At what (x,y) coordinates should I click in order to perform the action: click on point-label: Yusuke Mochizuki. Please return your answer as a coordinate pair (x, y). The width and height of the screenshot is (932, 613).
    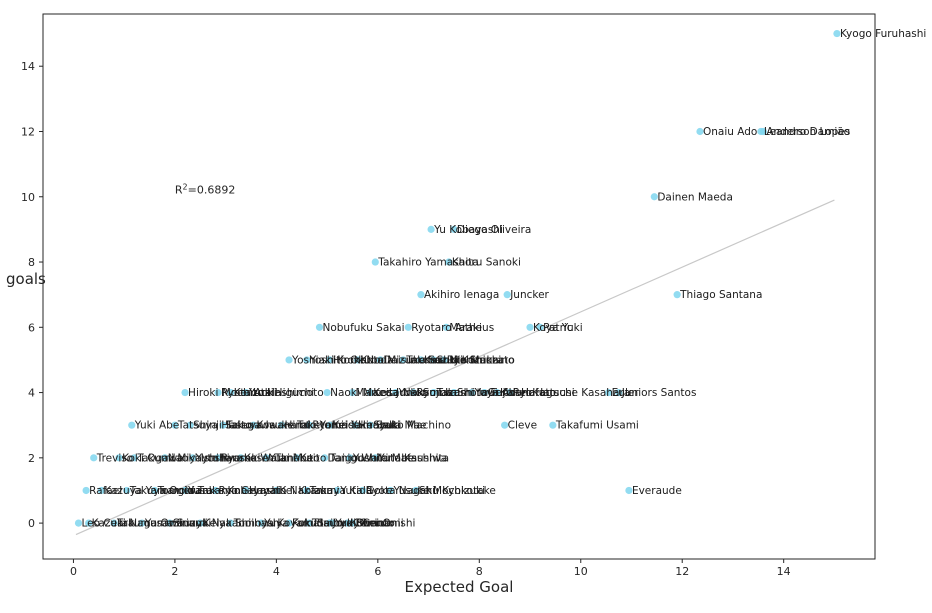
    Looking at the image, I should click on (439, 491).